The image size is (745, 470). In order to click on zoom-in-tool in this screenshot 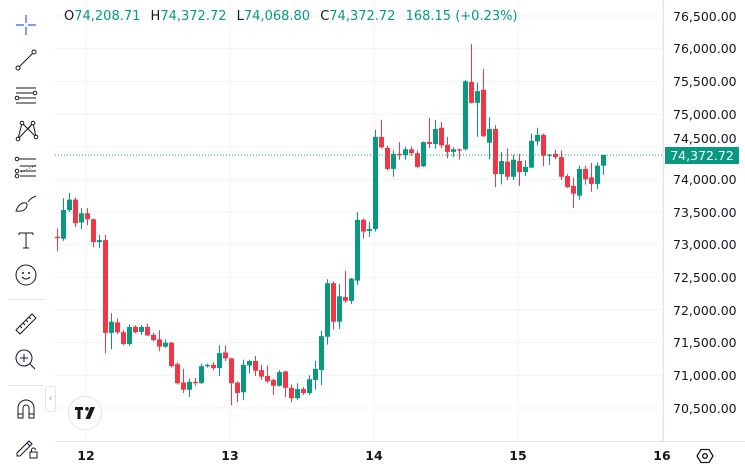, I will do `click(26, 360)`.